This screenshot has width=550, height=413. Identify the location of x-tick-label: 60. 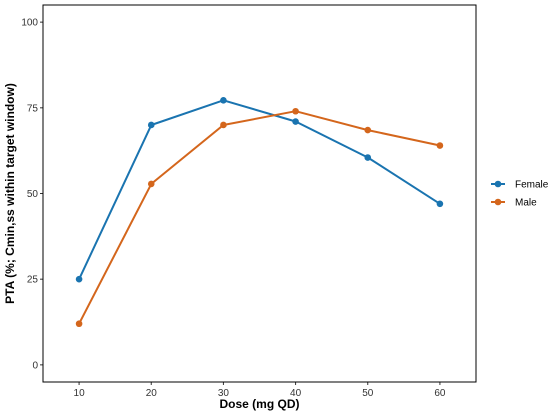
(440, 393).